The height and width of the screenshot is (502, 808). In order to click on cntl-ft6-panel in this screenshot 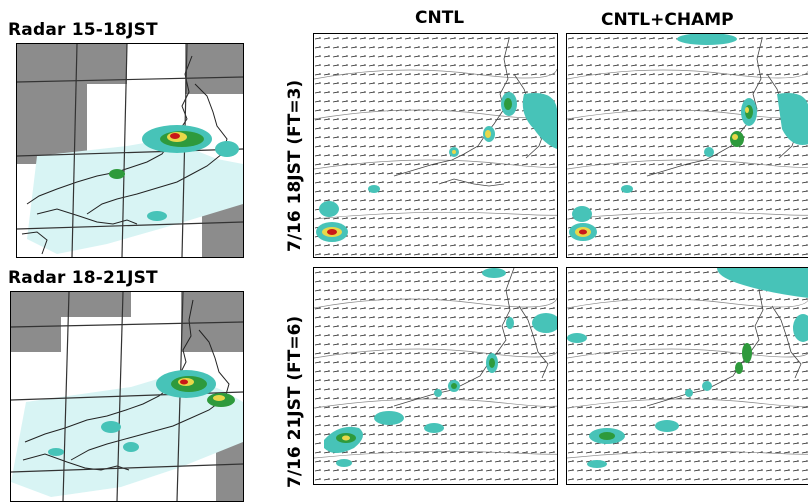, I will do `click(435, 376)`.